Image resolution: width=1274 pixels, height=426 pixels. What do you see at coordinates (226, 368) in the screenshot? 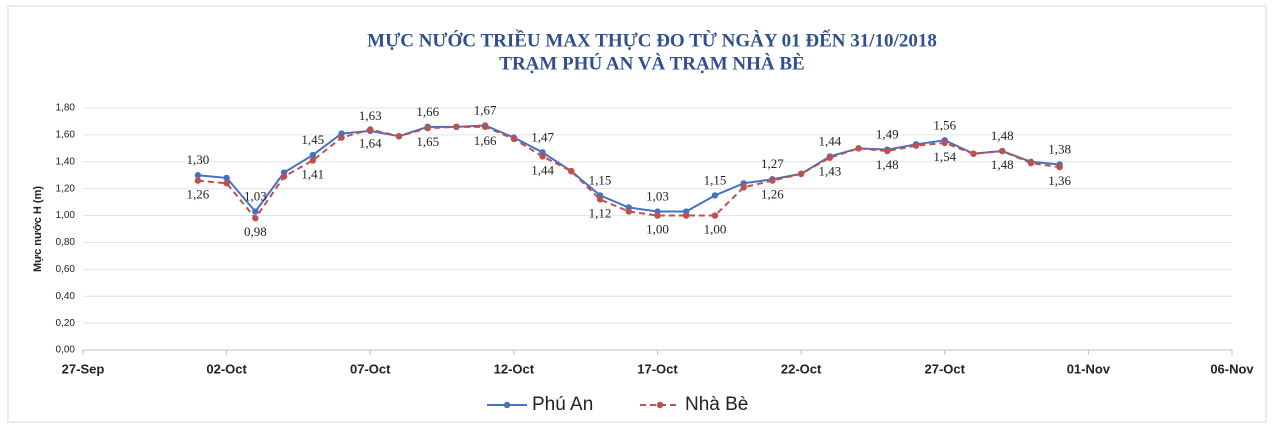
I see `x-tick-label: 02-Oct` at bounding box center [226, 368].